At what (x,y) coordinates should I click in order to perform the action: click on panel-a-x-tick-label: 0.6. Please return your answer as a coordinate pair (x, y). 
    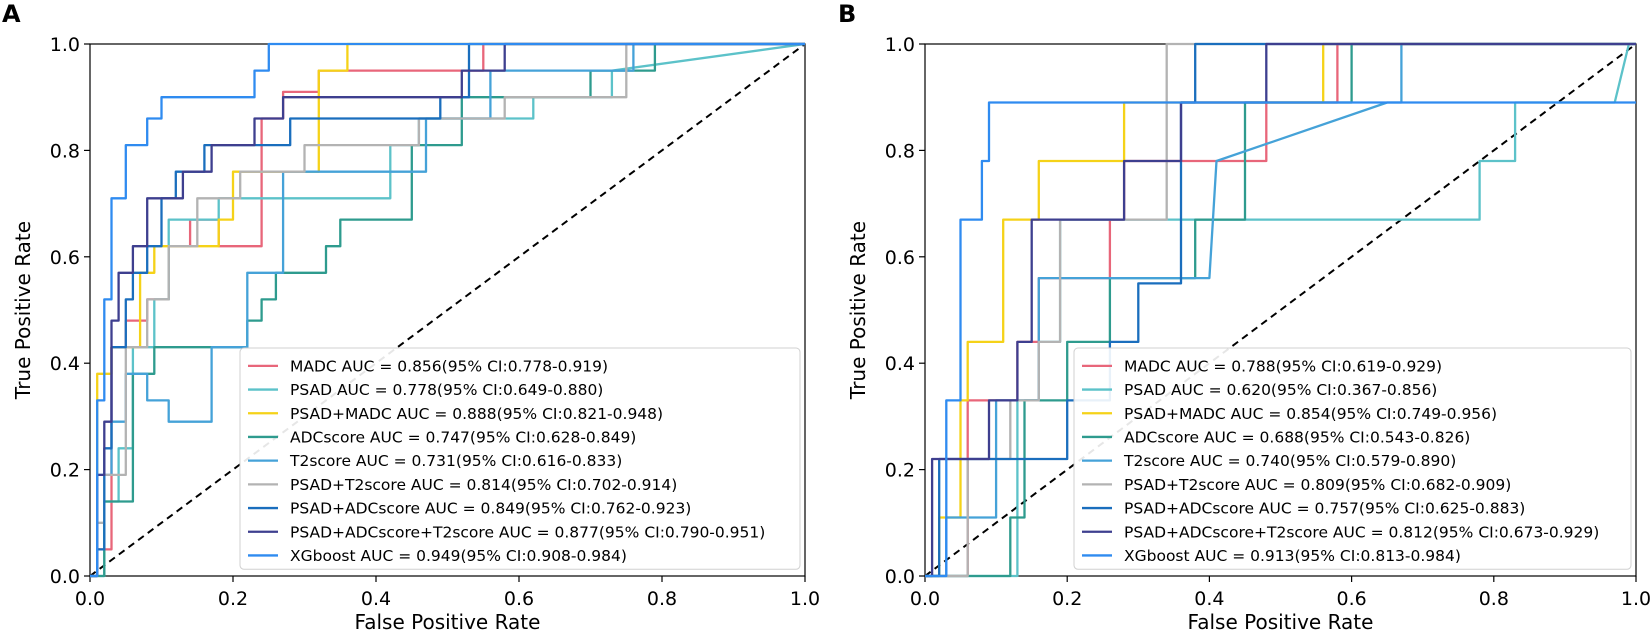
    Looking at the image, I should click on (519, 599).